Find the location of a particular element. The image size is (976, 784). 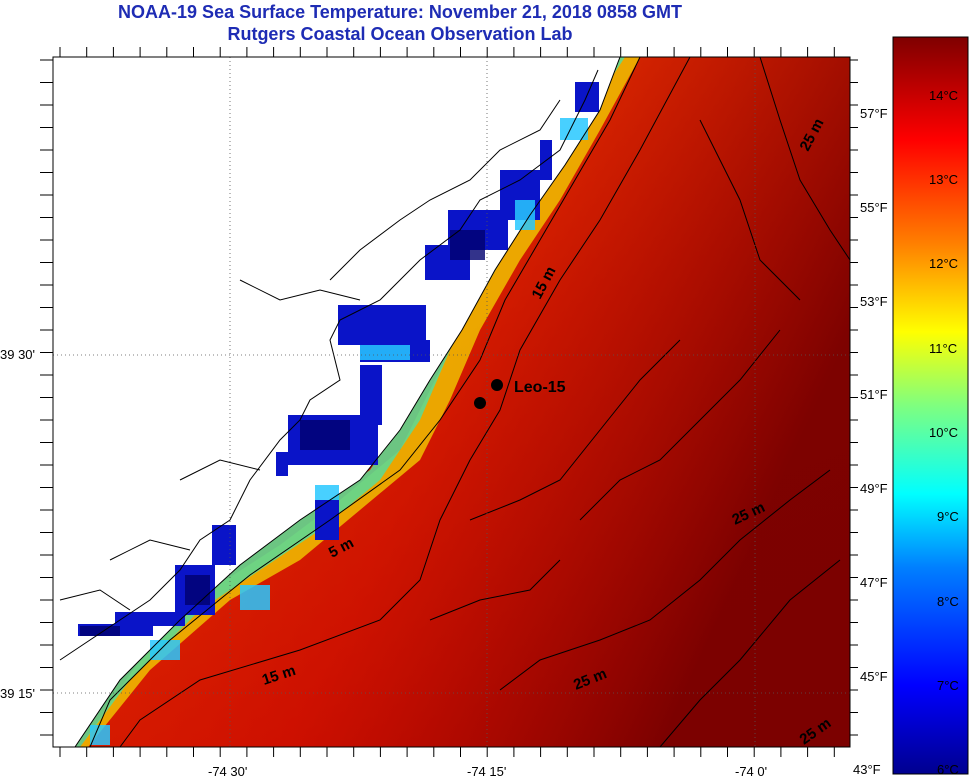

station-marker is located at coordinates (480, 403).